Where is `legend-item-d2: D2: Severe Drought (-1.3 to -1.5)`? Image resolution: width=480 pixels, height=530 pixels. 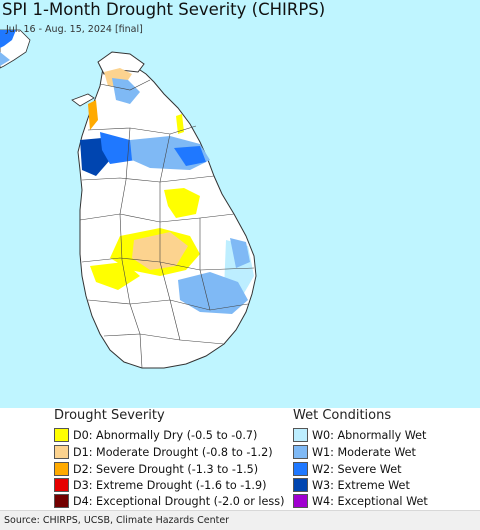 legend-item-d2: D2: Severe Drought (-1.3 to -1.5) is located at coordinates (156, 469).